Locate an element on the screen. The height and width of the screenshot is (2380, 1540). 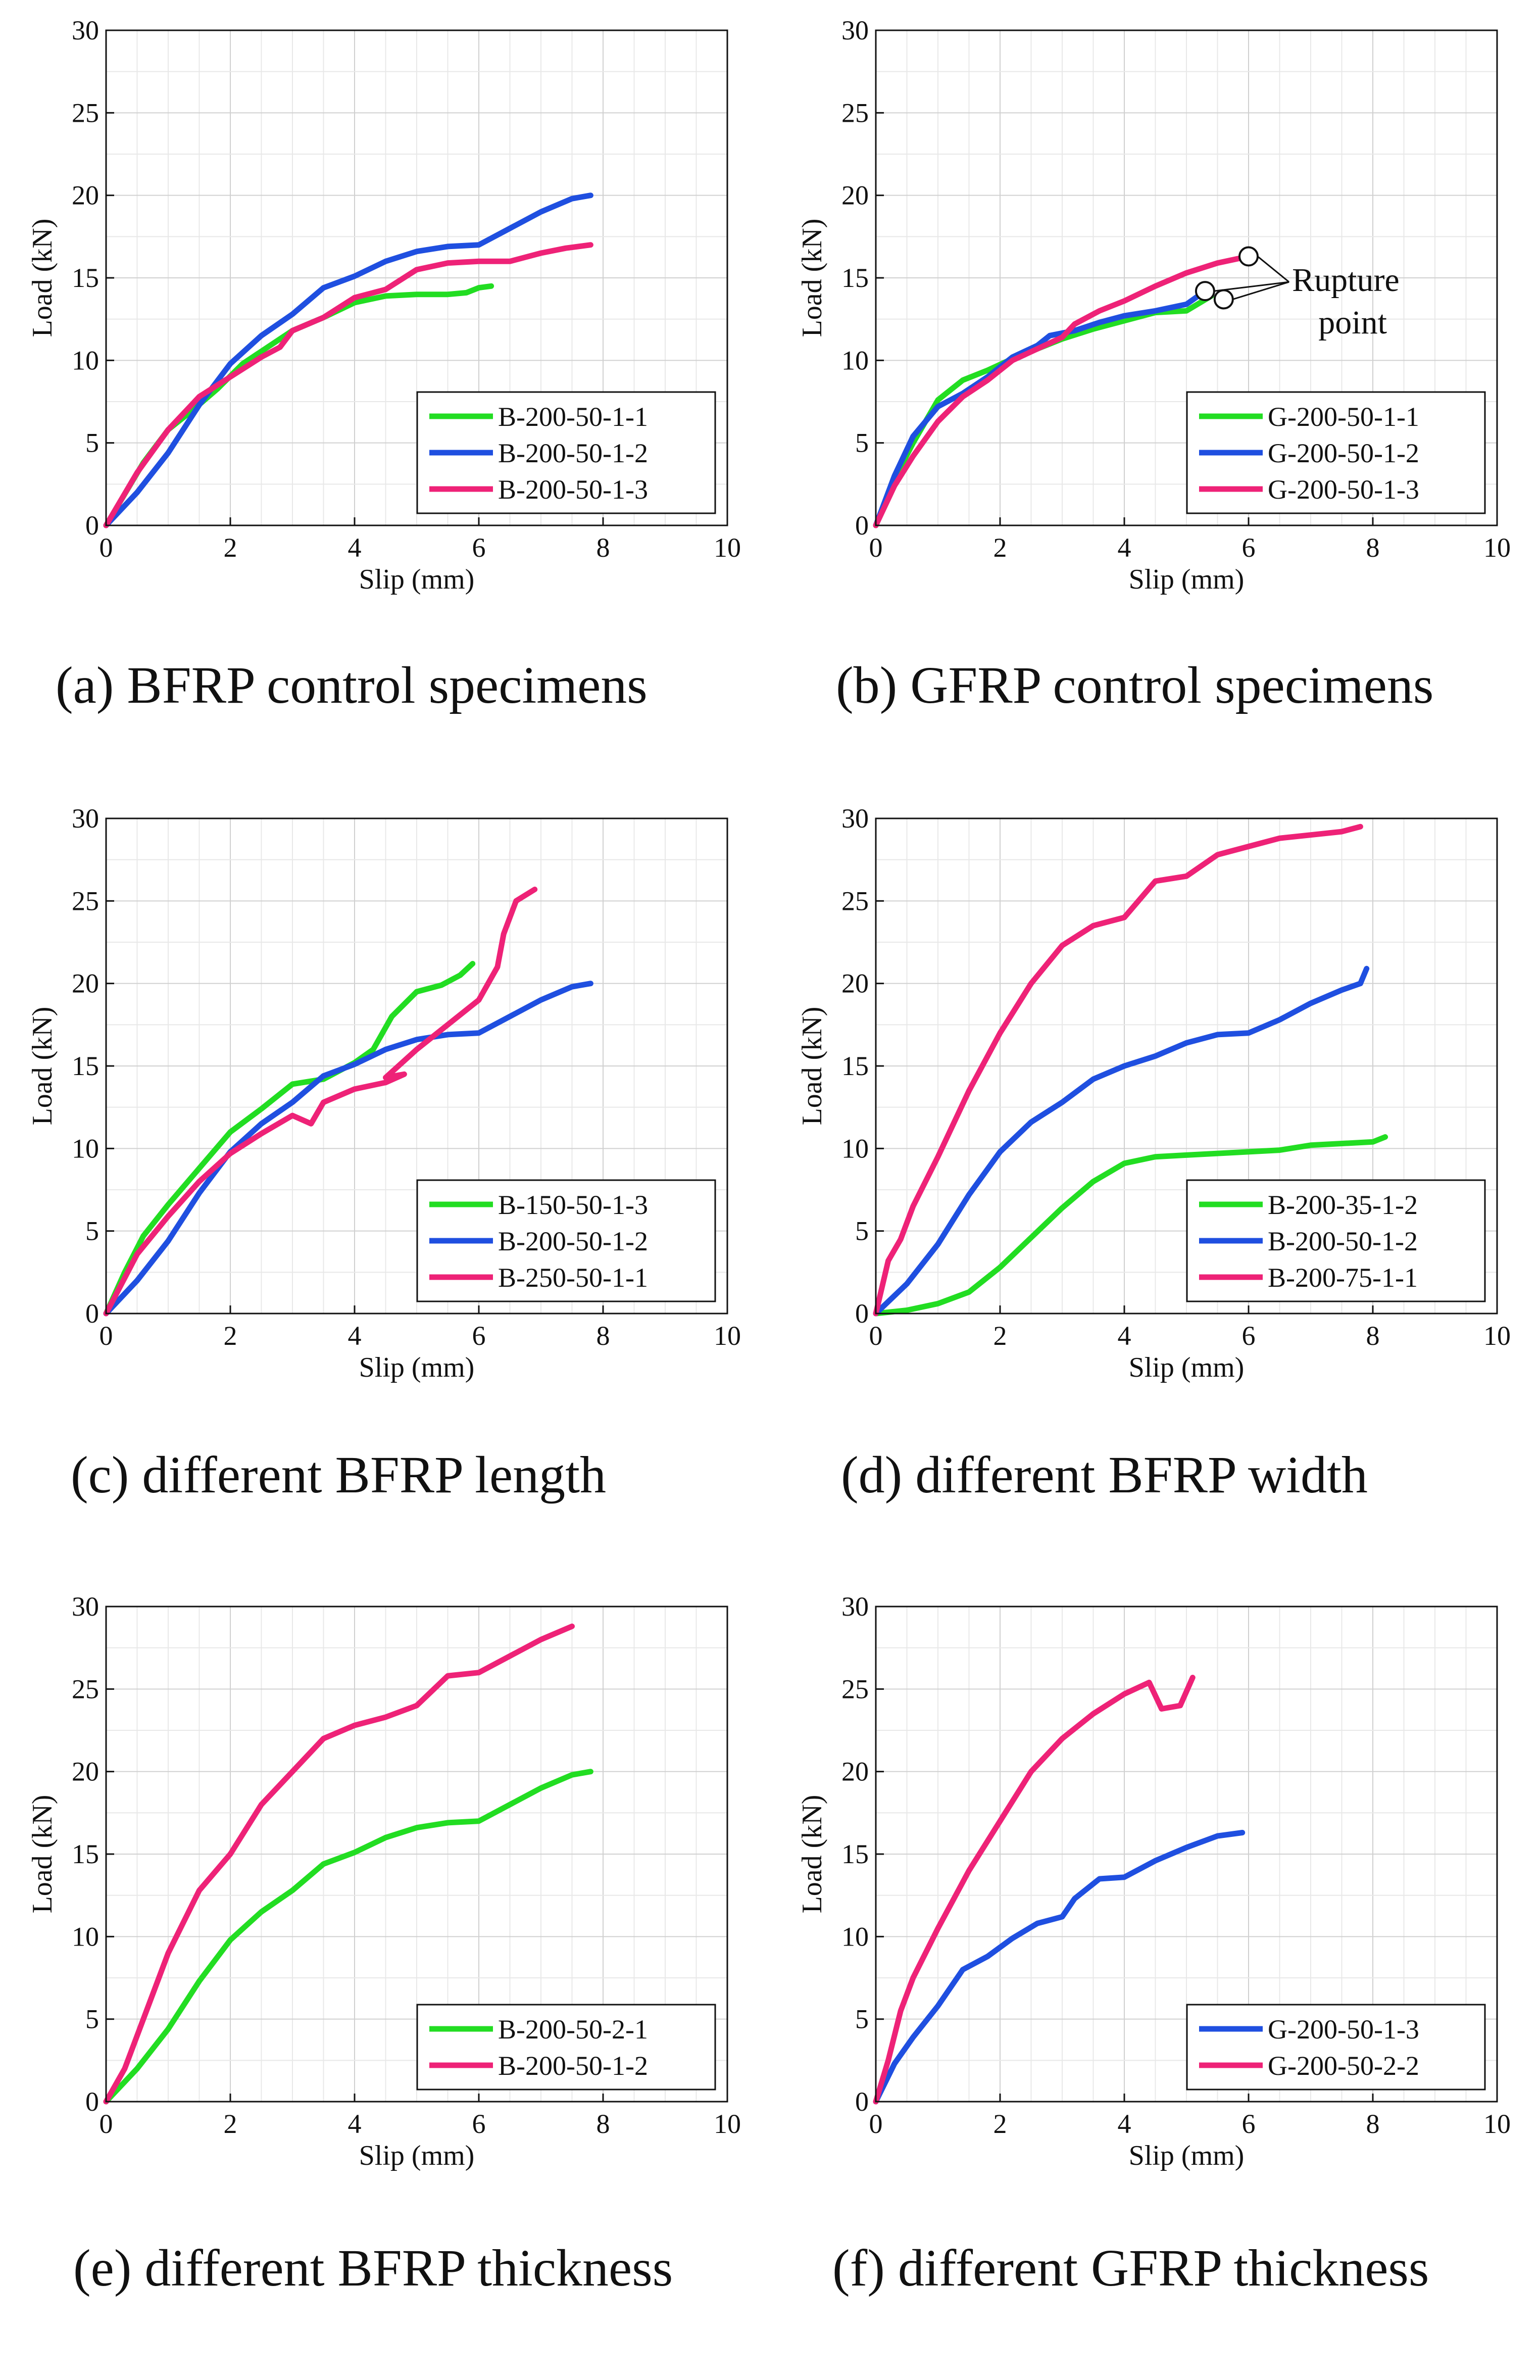
legend-entry: G-200-50-1-1 is located at coordinates (1343, 417).